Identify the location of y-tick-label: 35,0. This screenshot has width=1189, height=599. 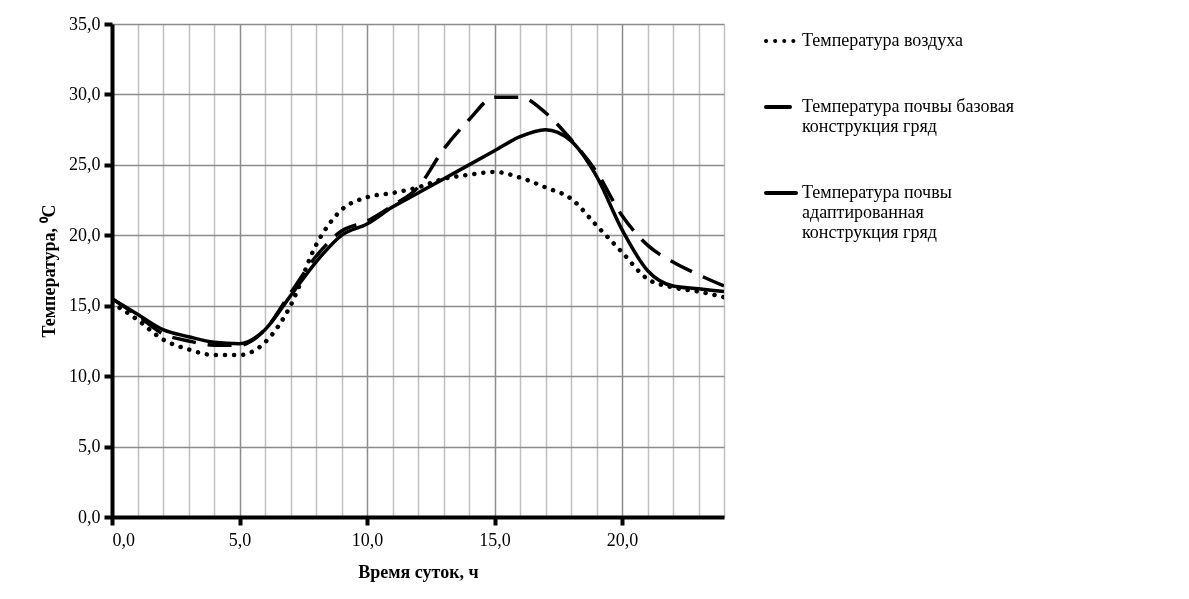
(85, 23).